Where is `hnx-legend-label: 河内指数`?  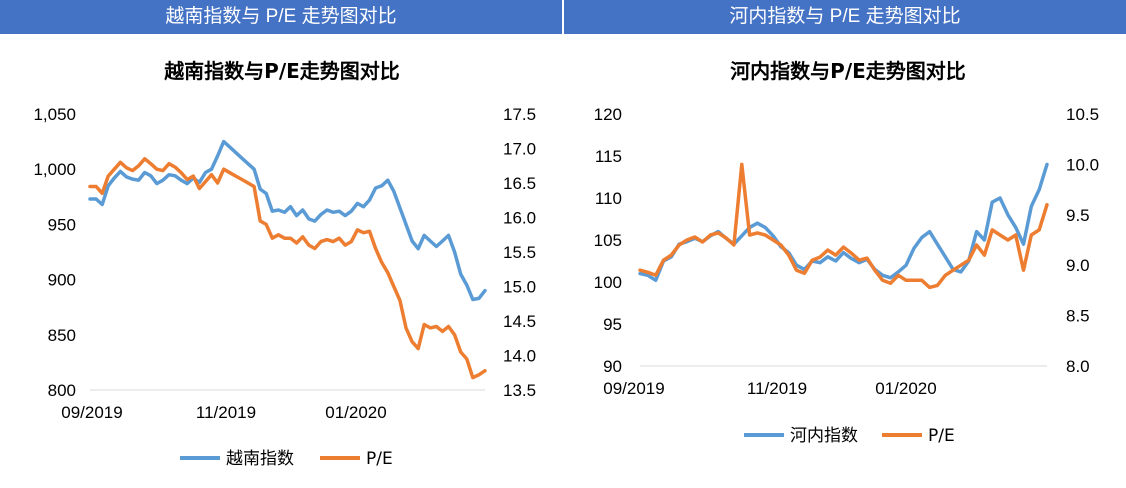
hnx-legend-label: 河内指数 is located at coordinates (824, 436).